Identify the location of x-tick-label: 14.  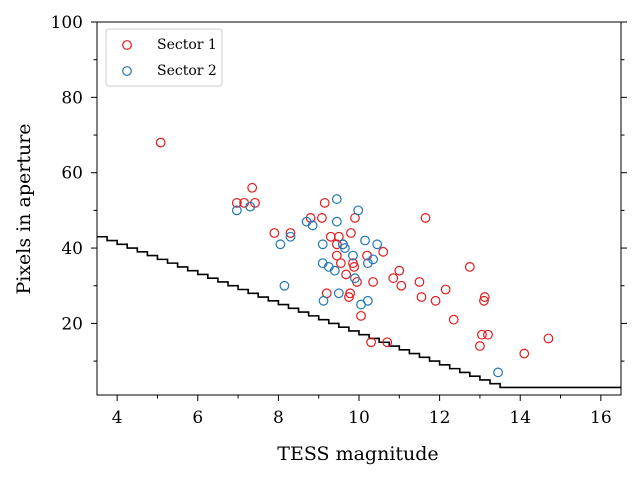
(520, 418).